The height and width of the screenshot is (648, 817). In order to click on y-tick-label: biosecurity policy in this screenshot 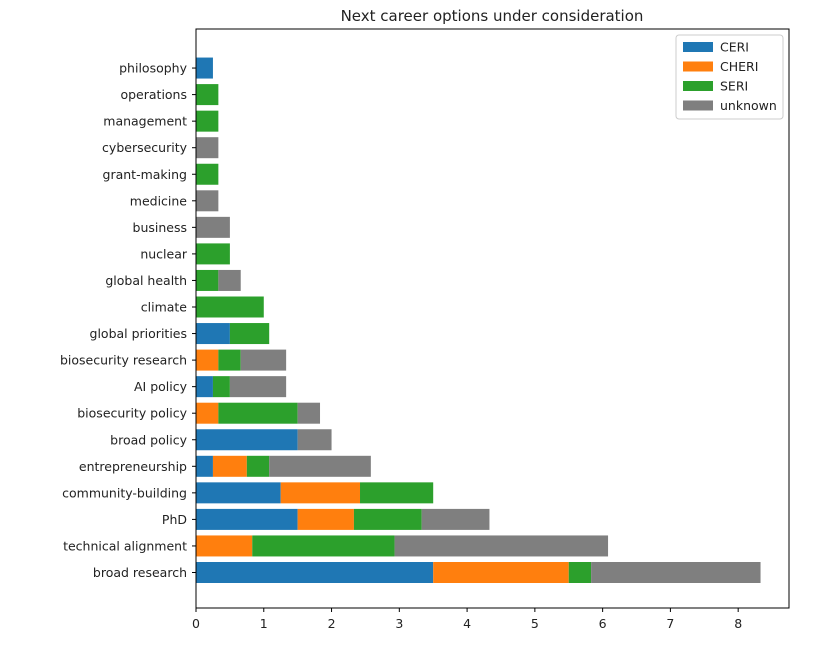, I will do `click(132, 413)`.